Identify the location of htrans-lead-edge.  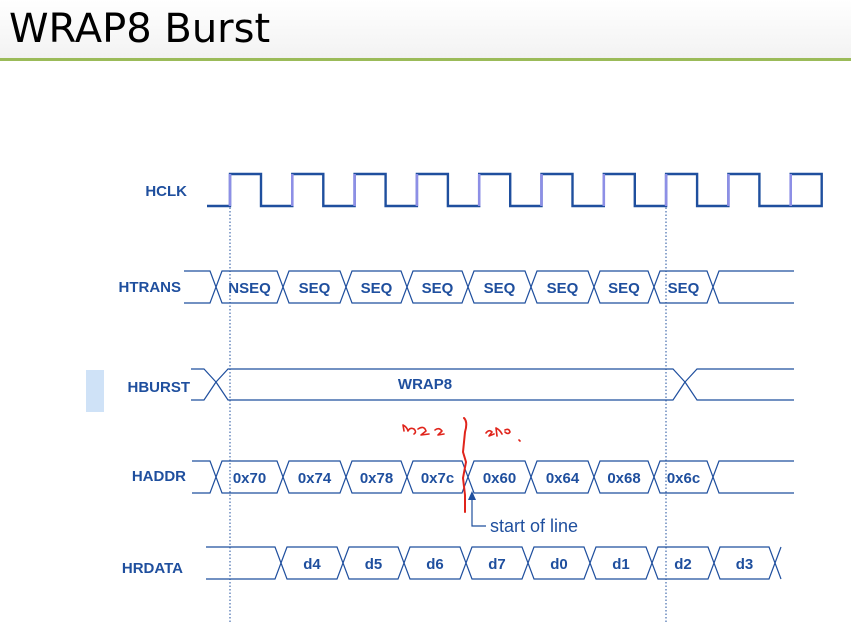
(200, 287).